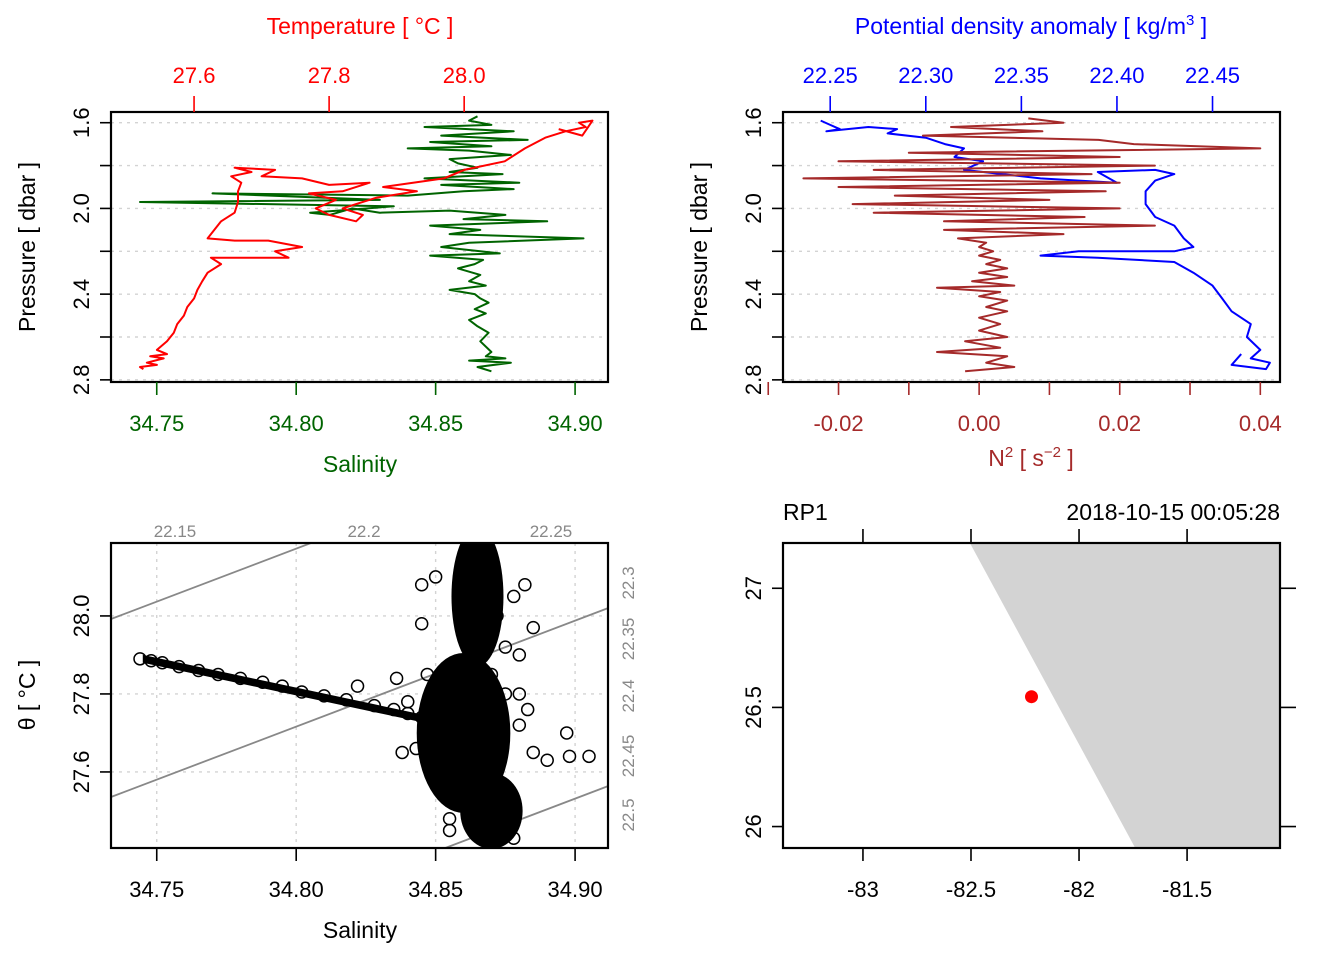 The height and width of the screenshot is (960, 1344). I want to click on land-polygon, so click(1124, 695).